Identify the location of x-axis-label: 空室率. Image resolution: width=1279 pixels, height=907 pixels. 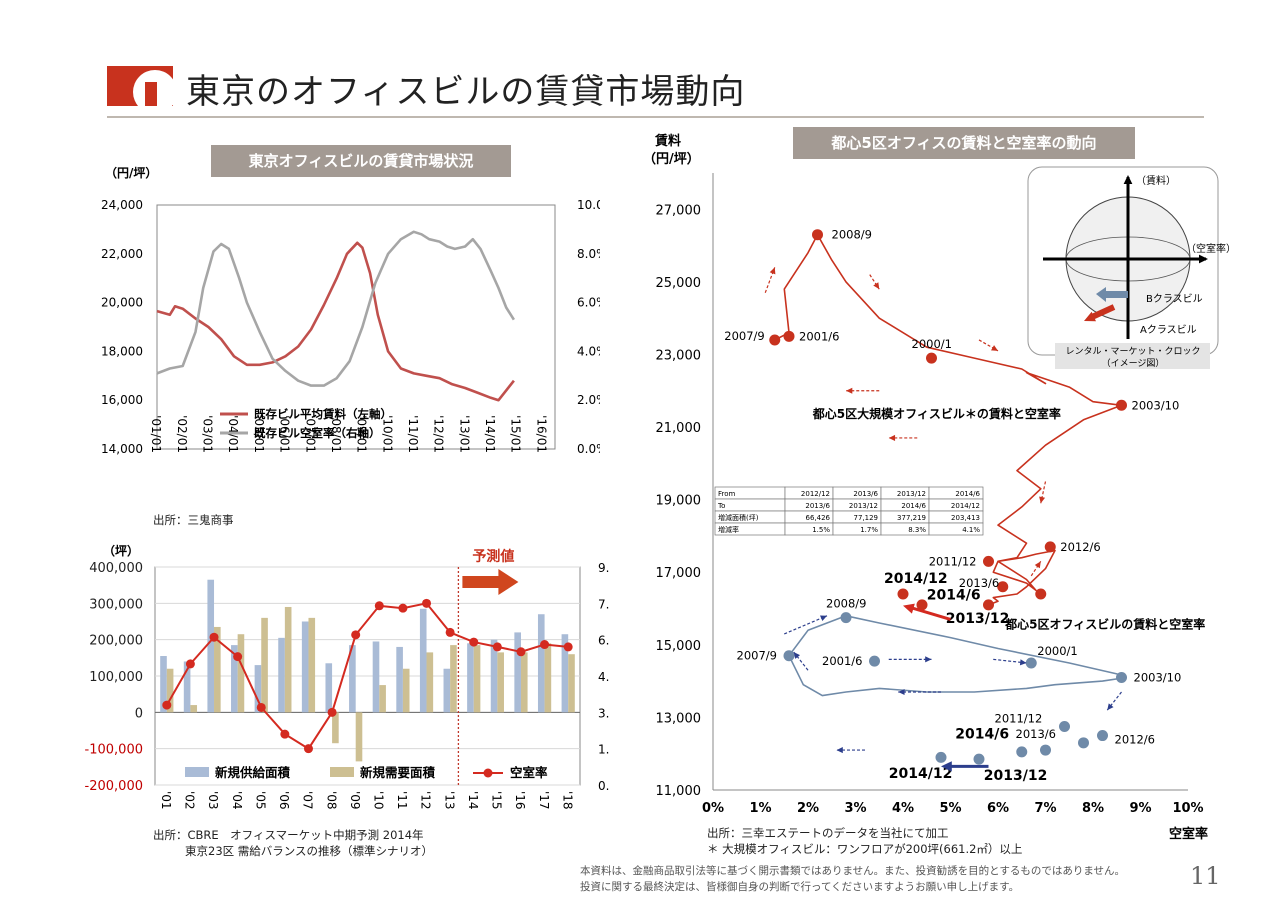
(1188, 834).